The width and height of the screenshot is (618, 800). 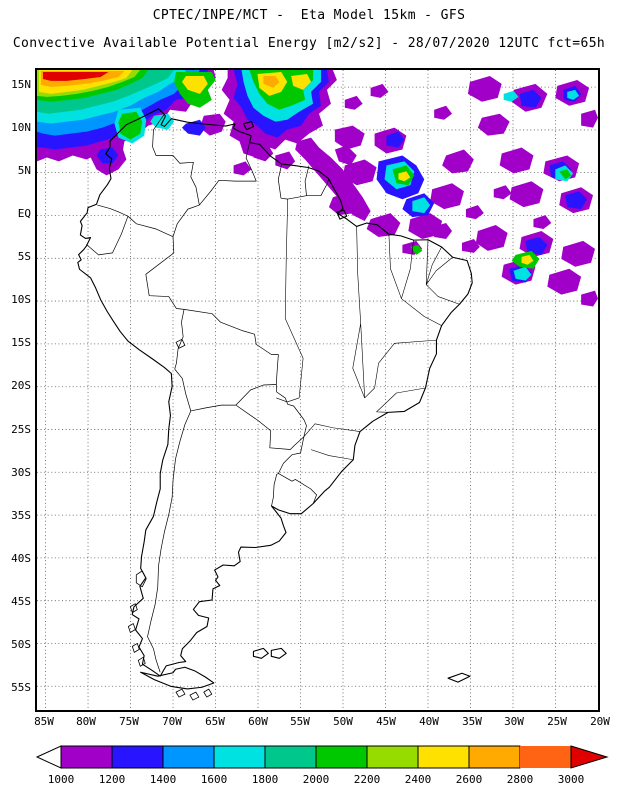 I want to click on colorbar-tick-label: 2600, so click(x=469, y=779).